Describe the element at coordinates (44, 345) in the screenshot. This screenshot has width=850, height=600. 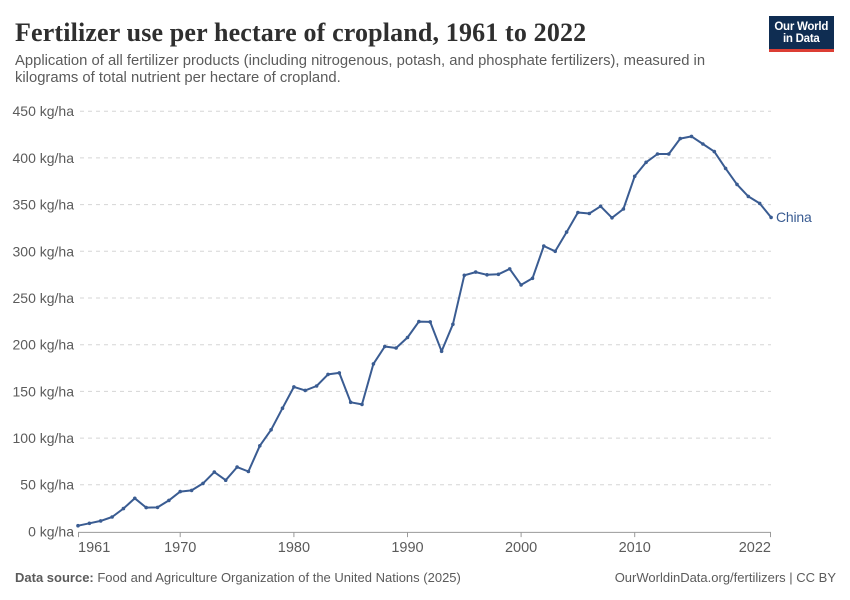
I see `svg-text: 200 kg/ha` at that location.